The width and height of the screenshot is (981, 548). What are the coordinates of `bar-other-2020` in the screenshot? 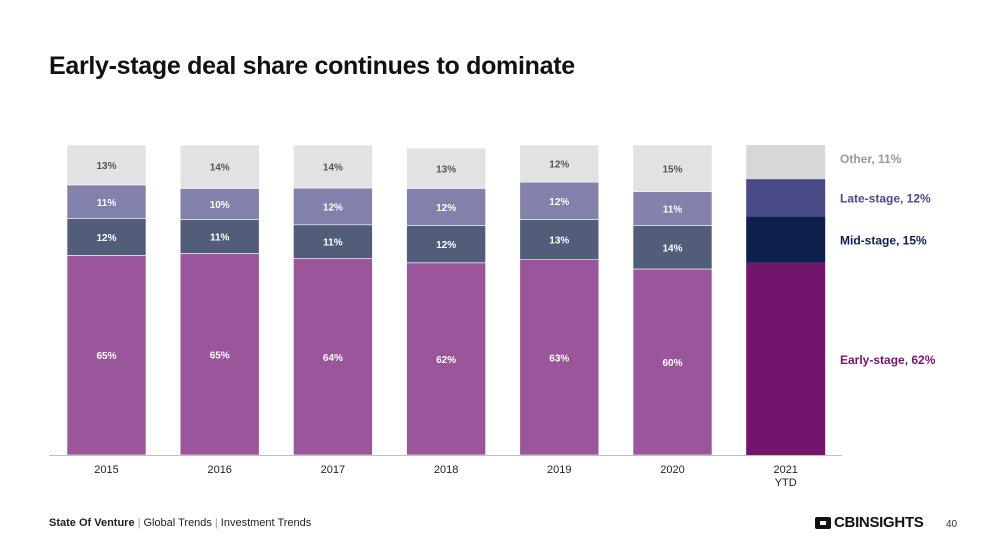 It's located at (672, 168).